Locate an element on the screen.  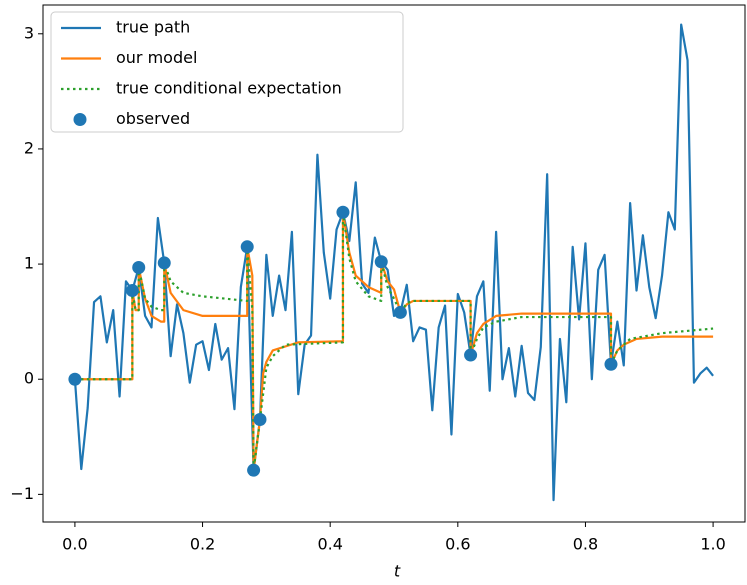
x-tick-label: 0.6 is located at coordinates (457, 544).